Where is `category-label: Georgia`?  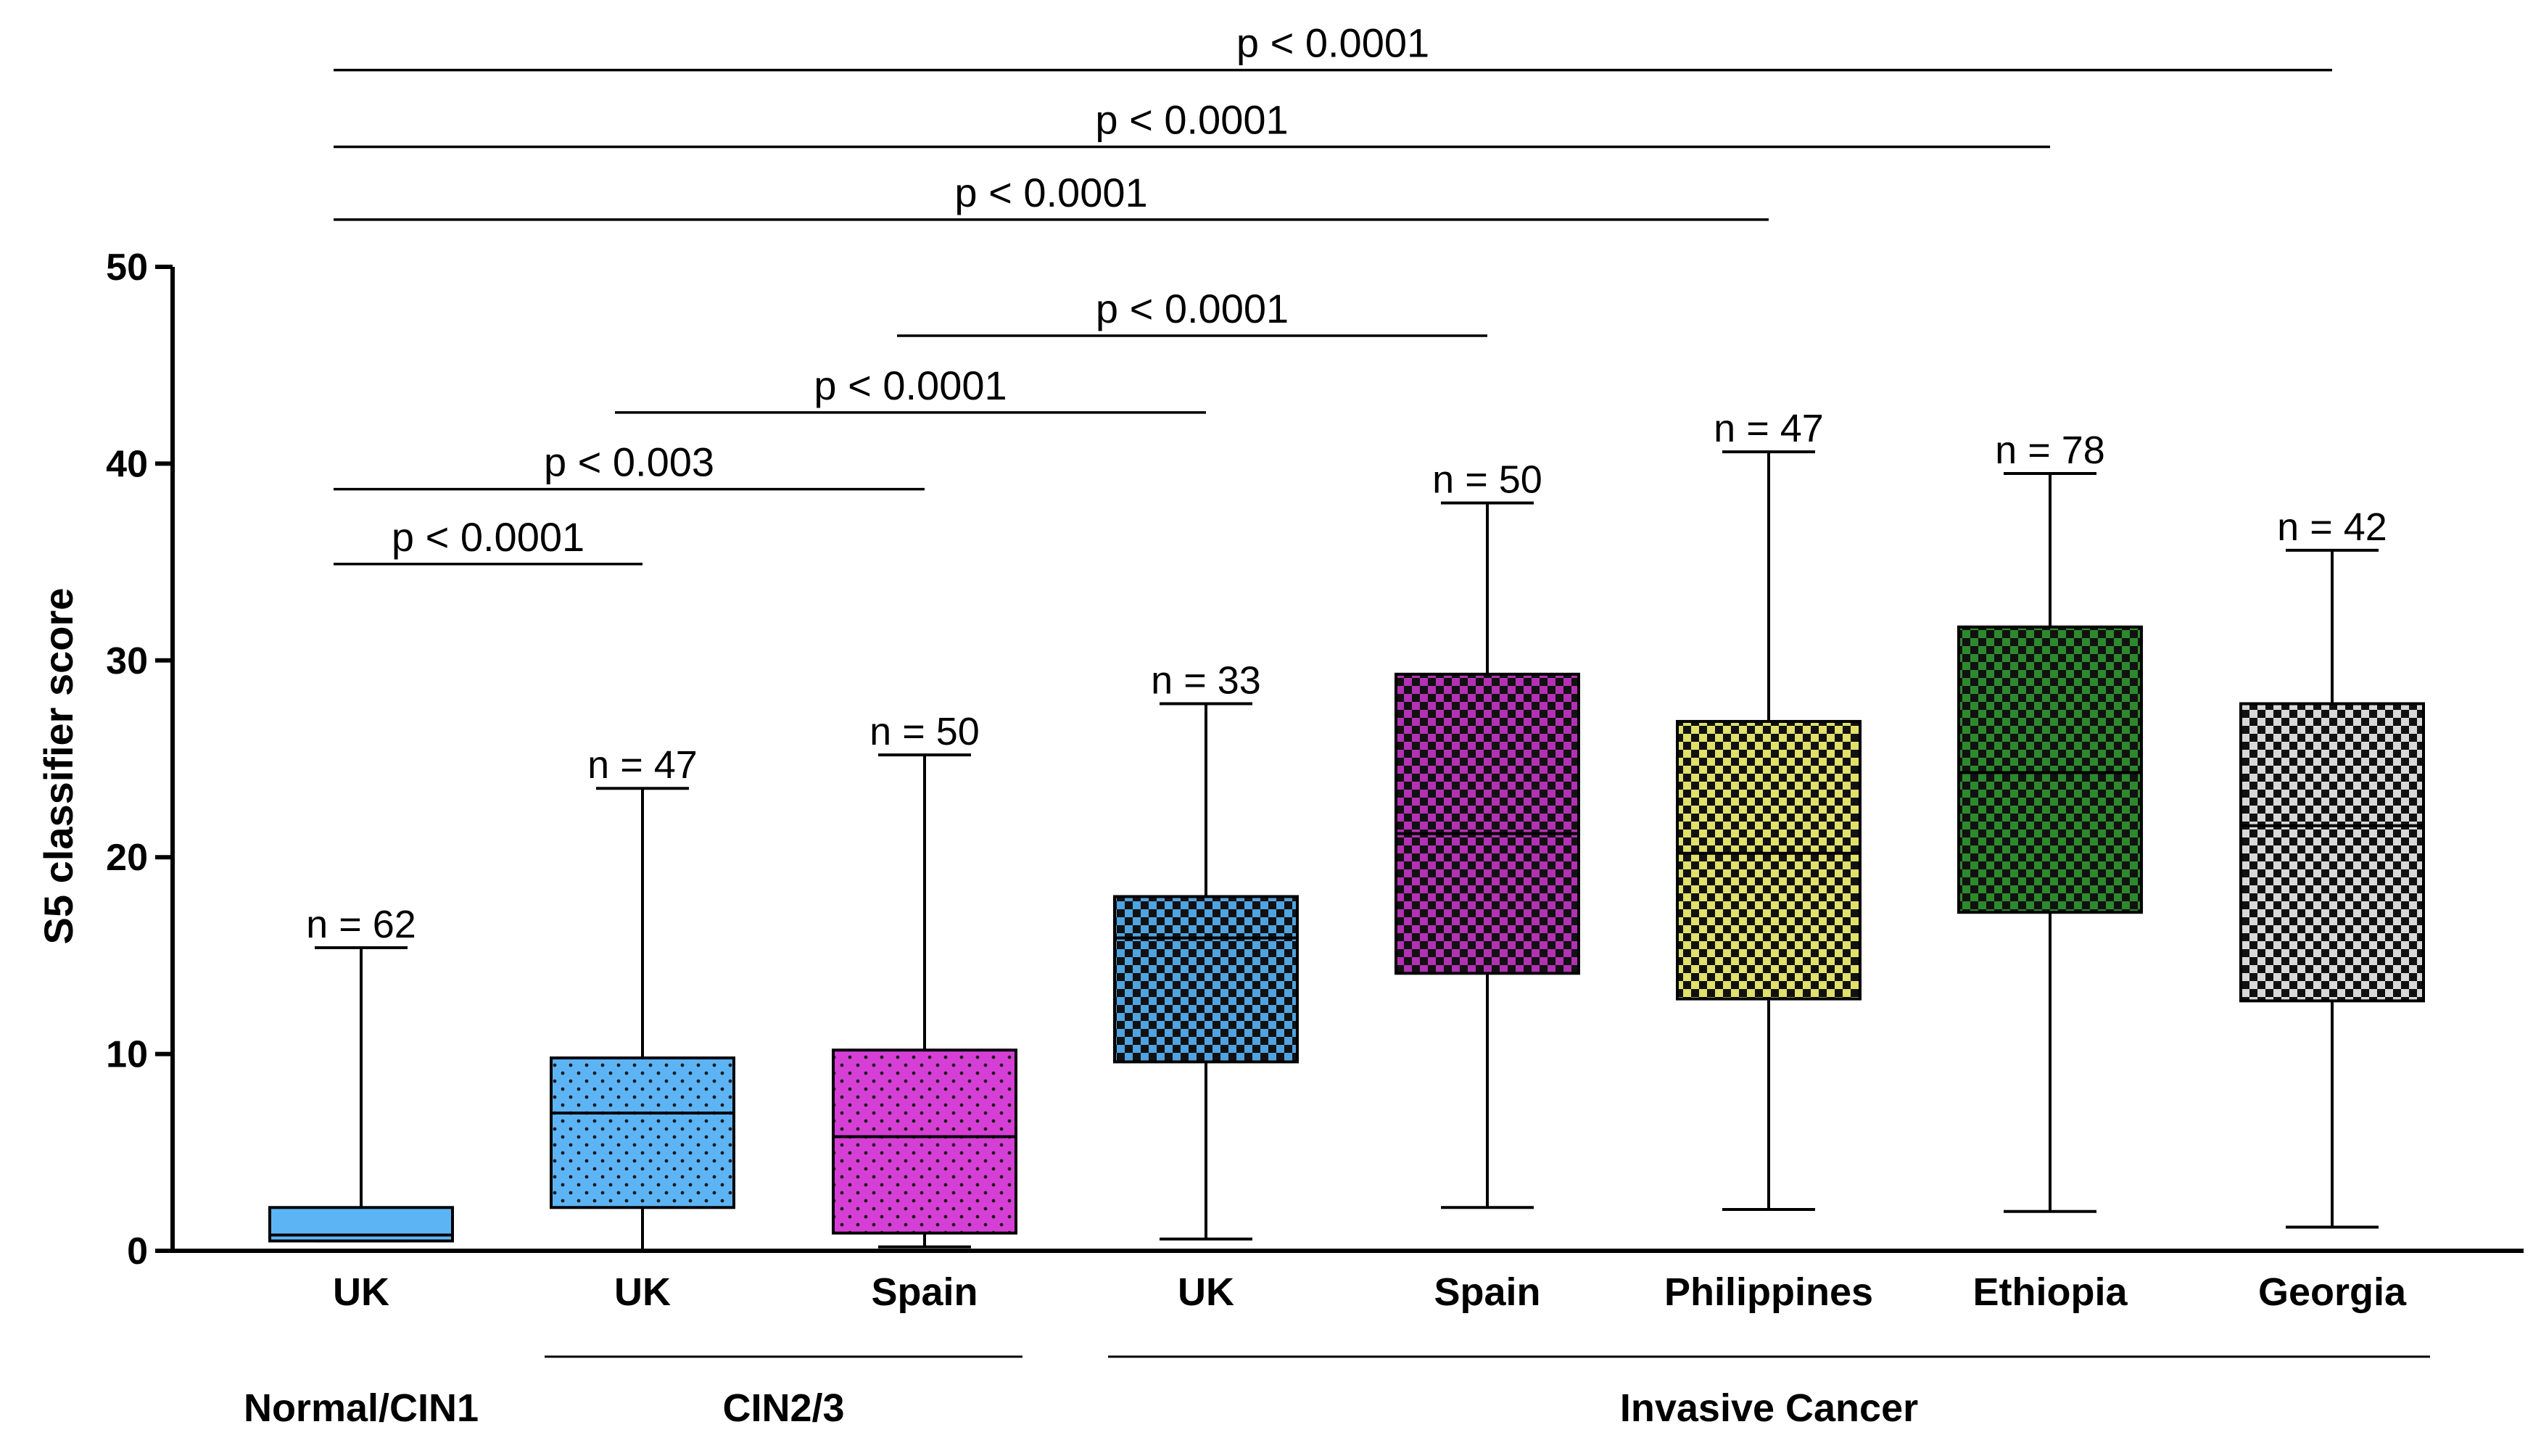
category-label: Georgia is located at coordinates (2332, 1292).